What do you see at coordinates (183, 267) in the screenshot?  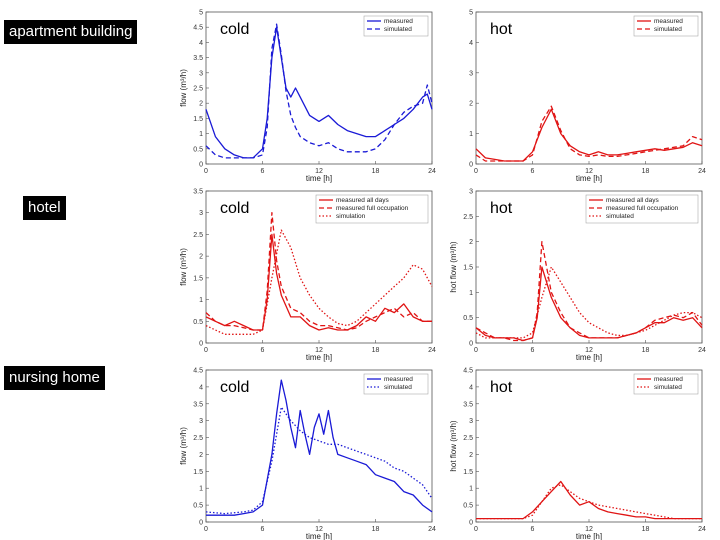 I see `y-axis-label: flow (m³/h)` at bounding box center [183, 267].